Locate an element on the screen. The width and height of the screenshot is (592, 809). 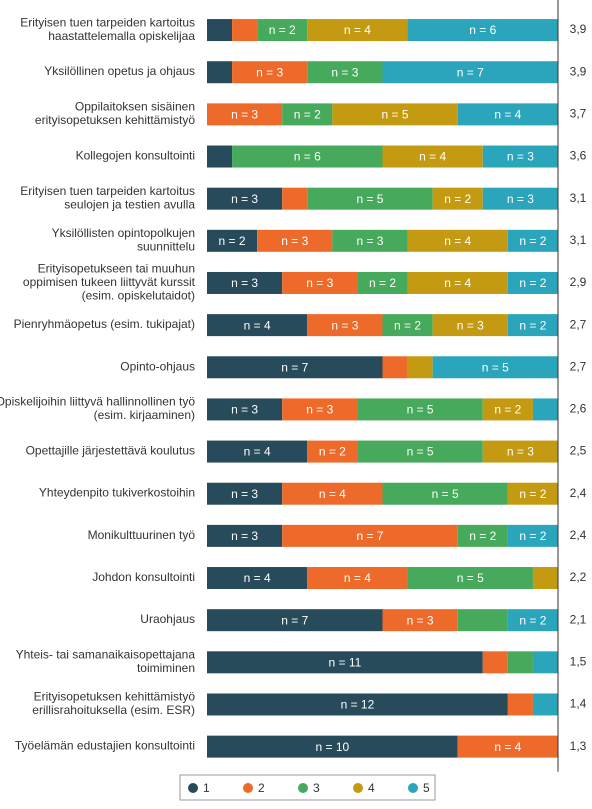
legend-label: 5 is located at coordinates (426, 788).